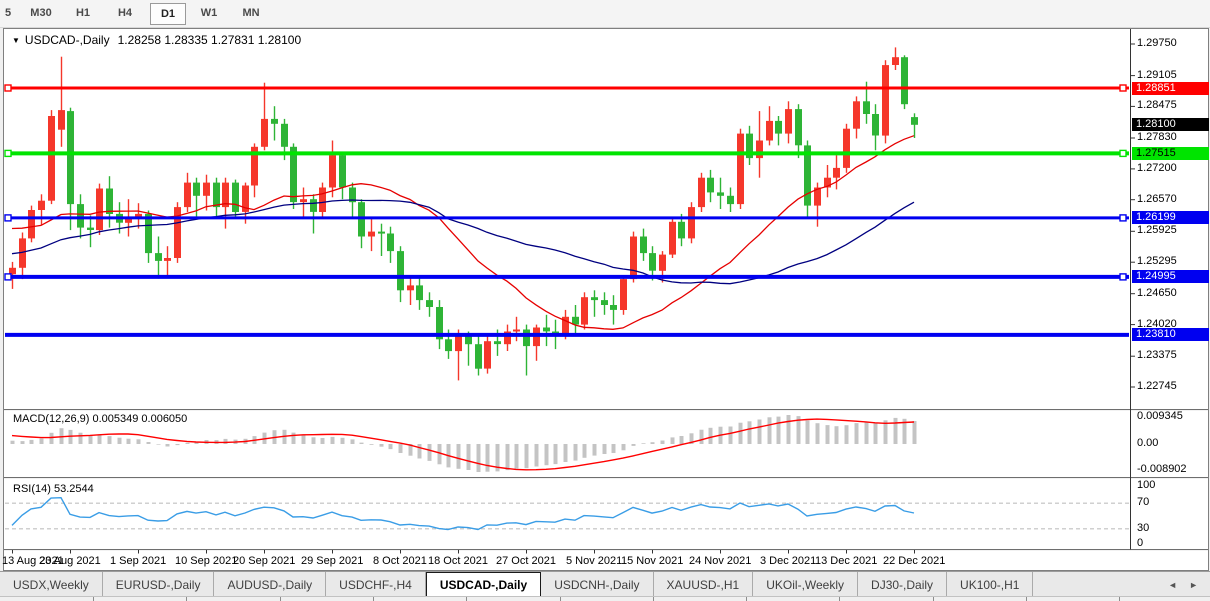  What do you see at coordinates (138, 561) in the screenshot?
I see `date-axis-label: 1 Sep 2021` at bounding box center [138, 561].